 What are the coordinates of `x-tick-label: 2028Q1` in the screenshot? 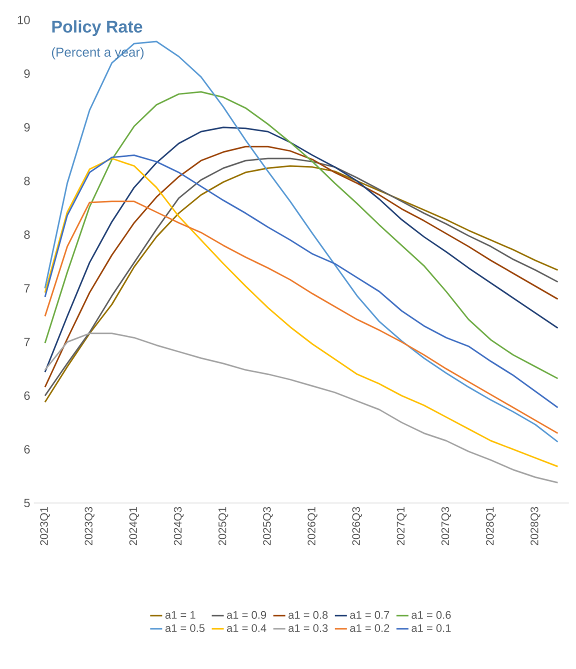 It's located at (491, 526).